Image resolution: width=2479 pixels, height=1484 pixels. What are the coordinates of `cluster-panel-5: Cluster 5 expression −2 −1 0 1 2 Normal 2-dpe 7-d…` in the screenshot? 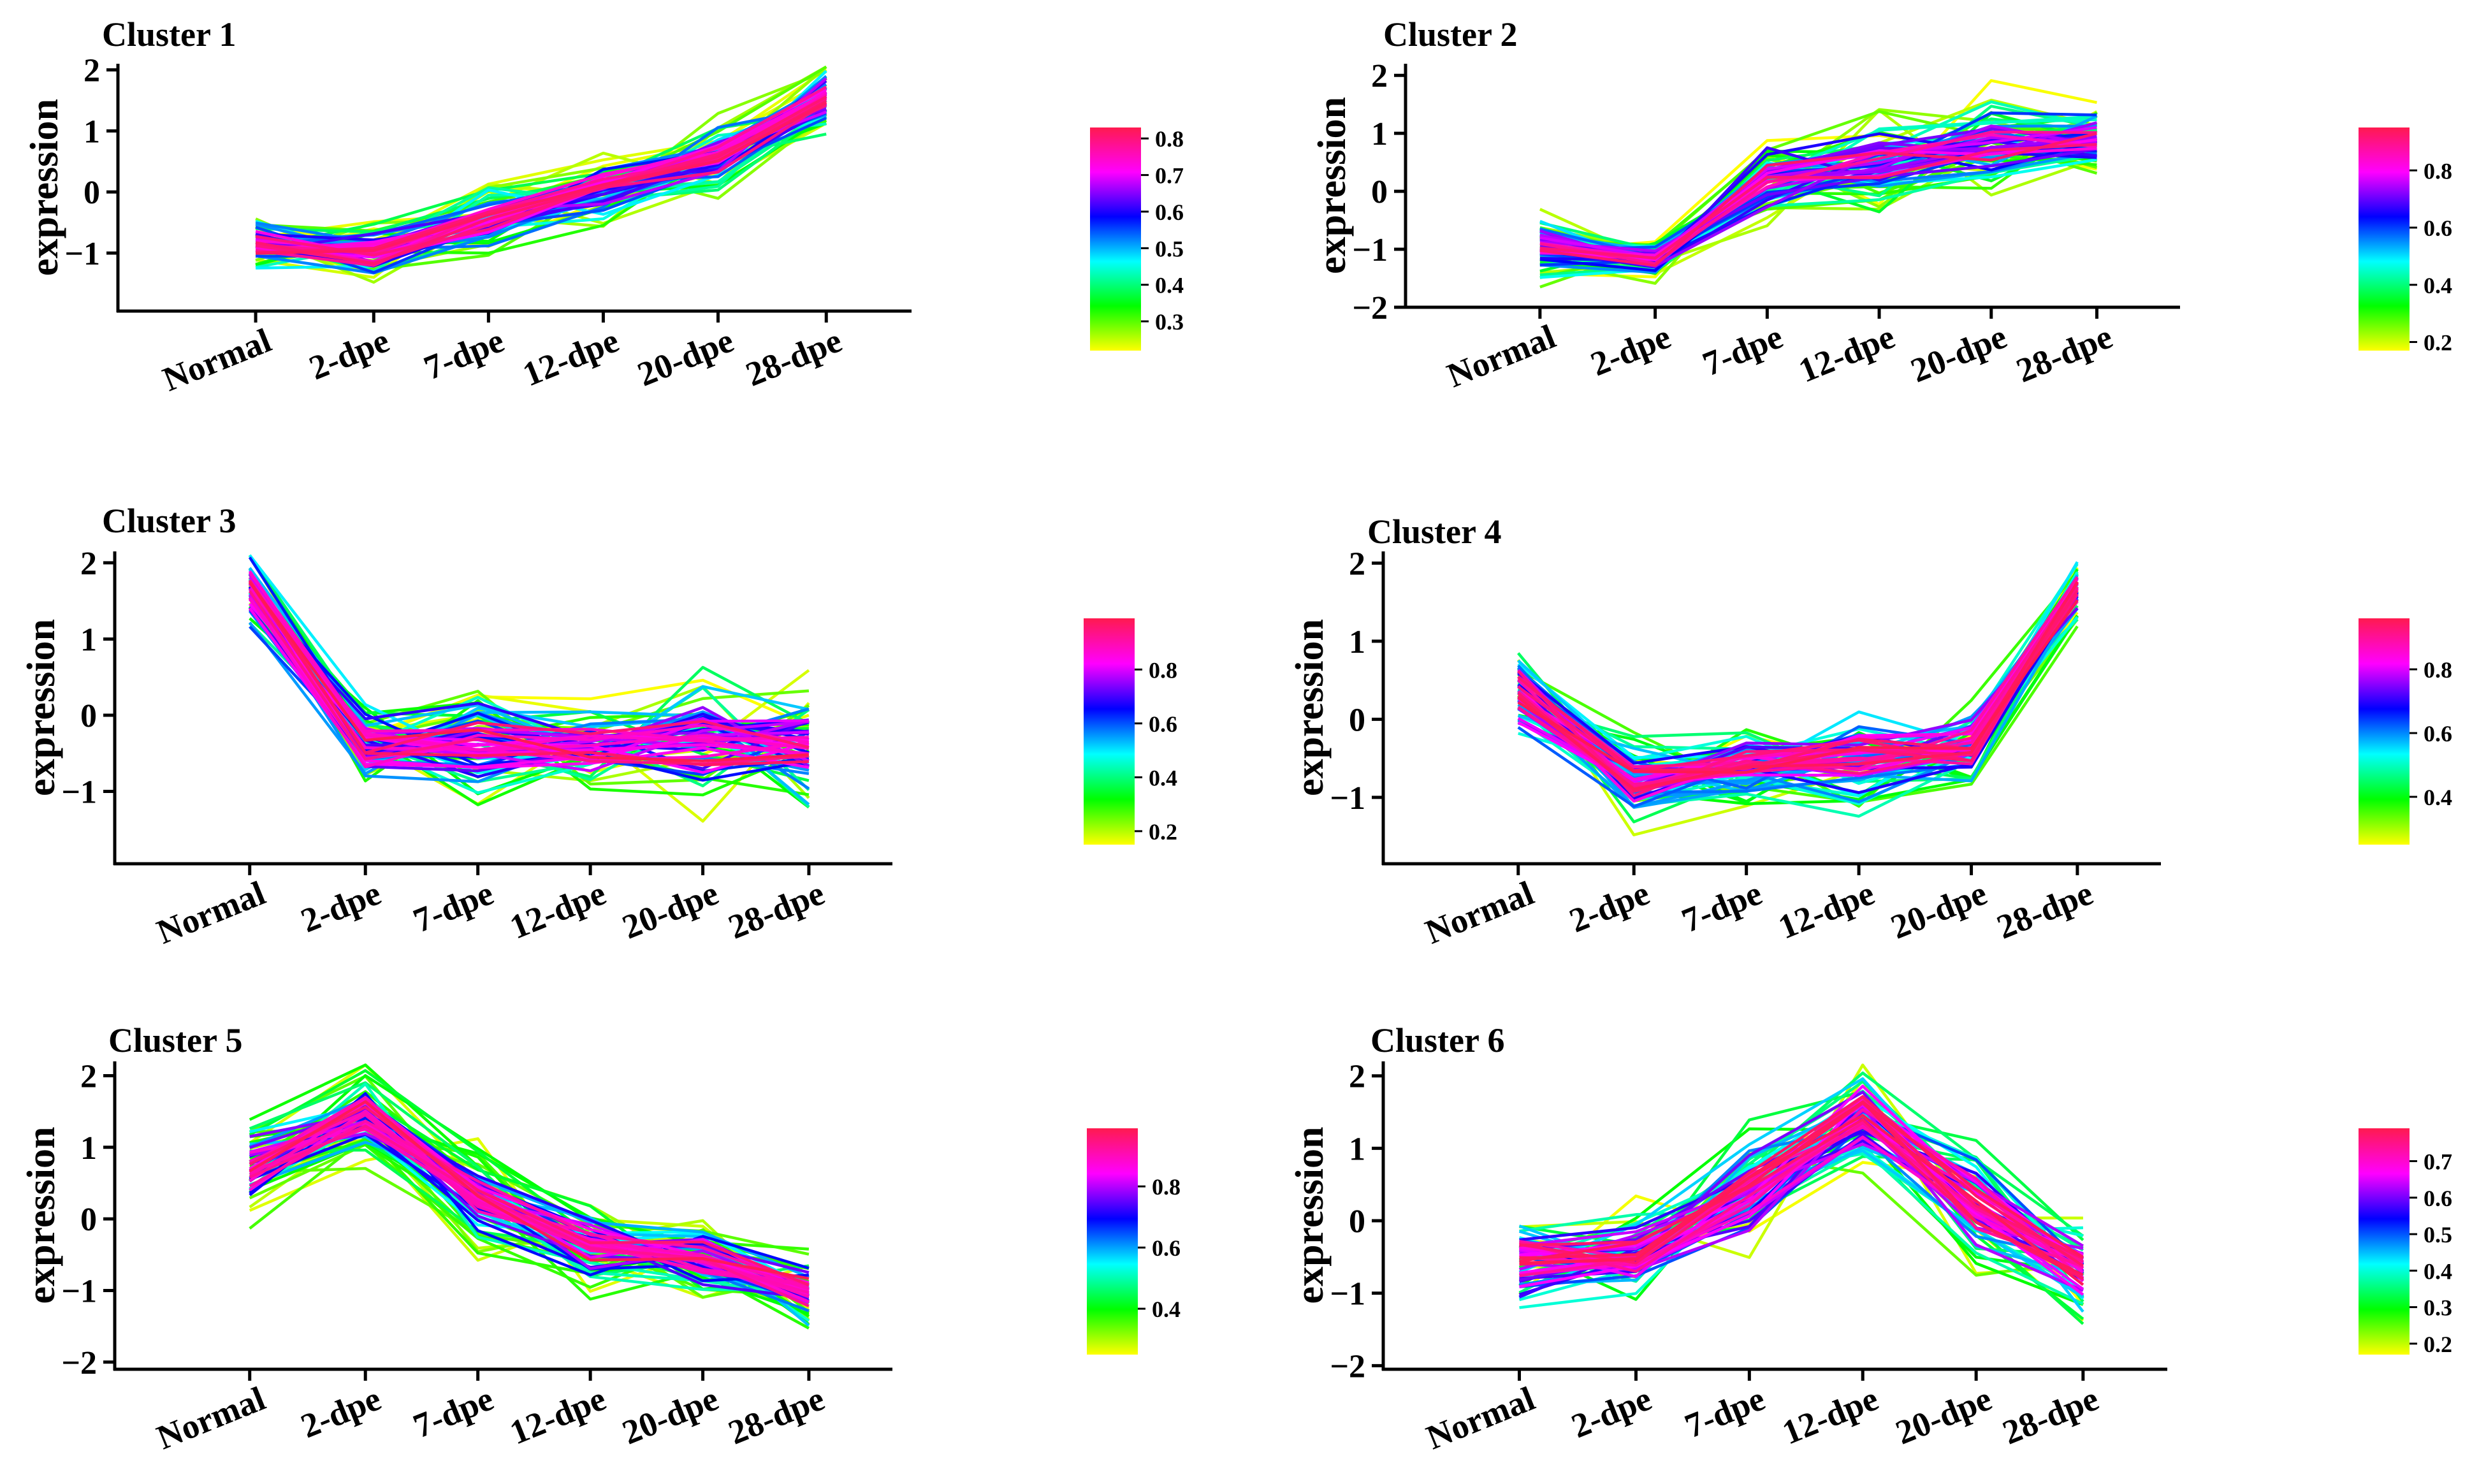 It's located at (600, 1239).